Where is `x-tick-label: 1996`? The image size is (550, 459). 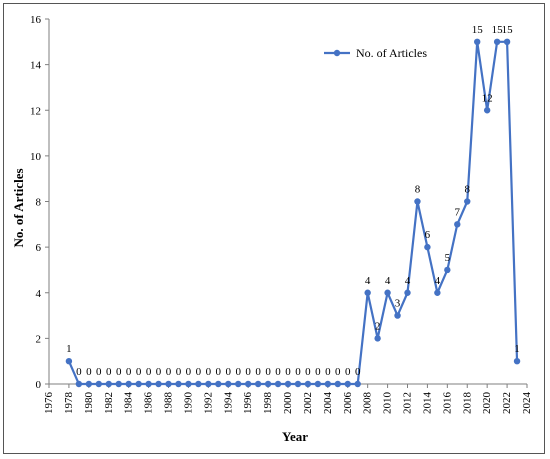 x-tick-label: 1996 is located at coordinates (248, 403).